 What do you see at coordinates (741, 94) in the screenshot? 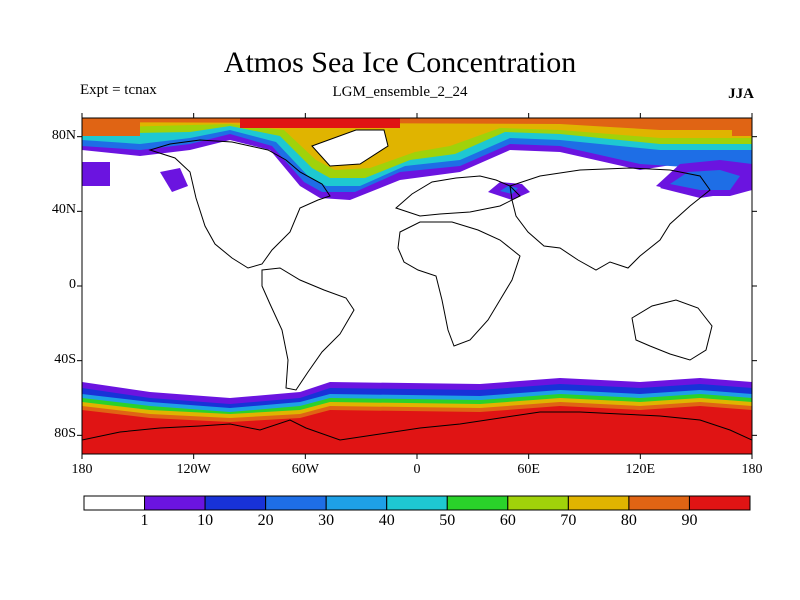
I see `season-label: JJA` at bounding box center [741, 94].